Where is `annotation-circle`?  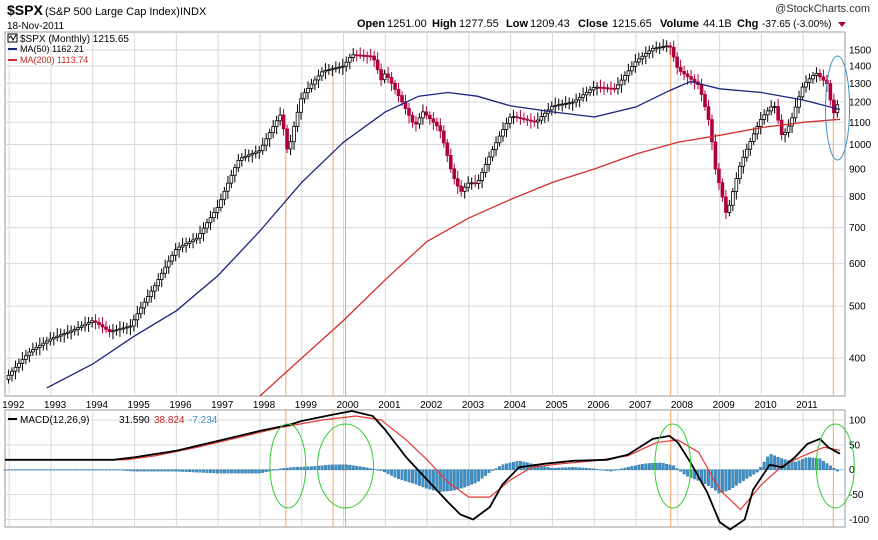 annotation-circle is located at coordinates (835, 466).